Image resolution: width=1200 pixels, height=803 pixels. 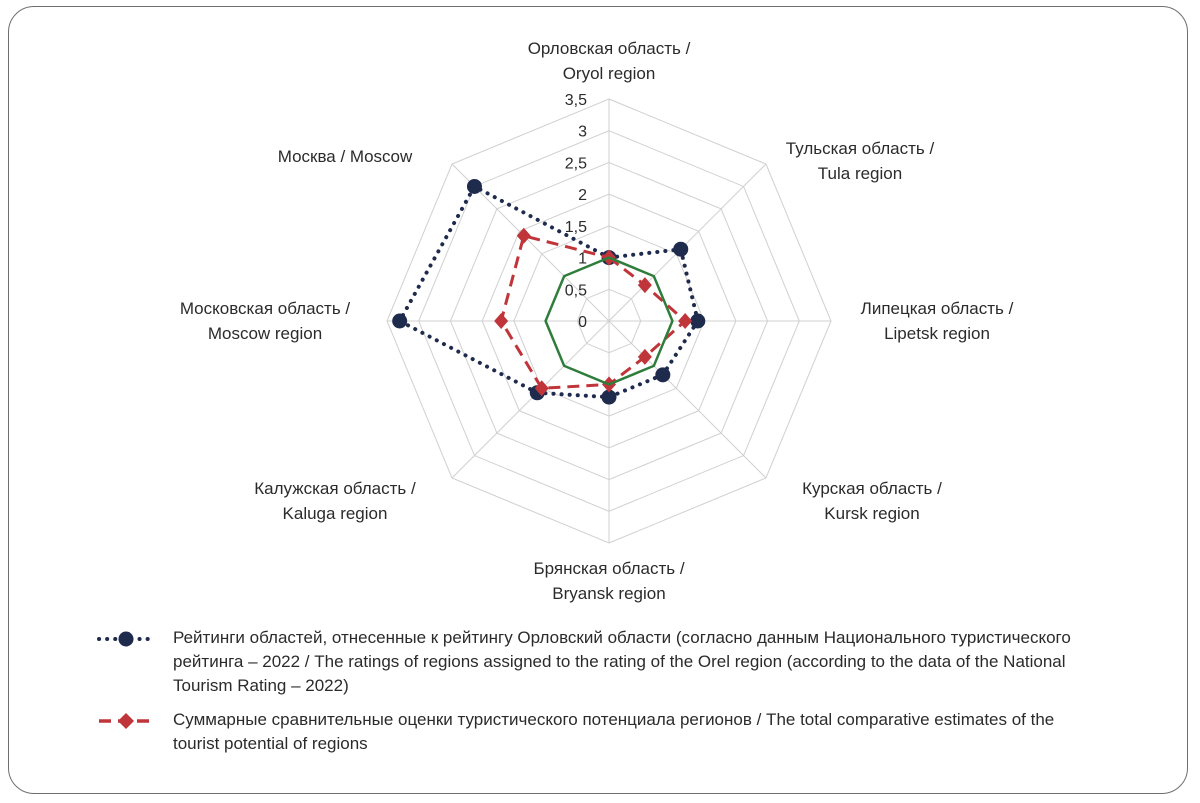 I want to click on axis-label: Tula region, so click(x=860, y=173).